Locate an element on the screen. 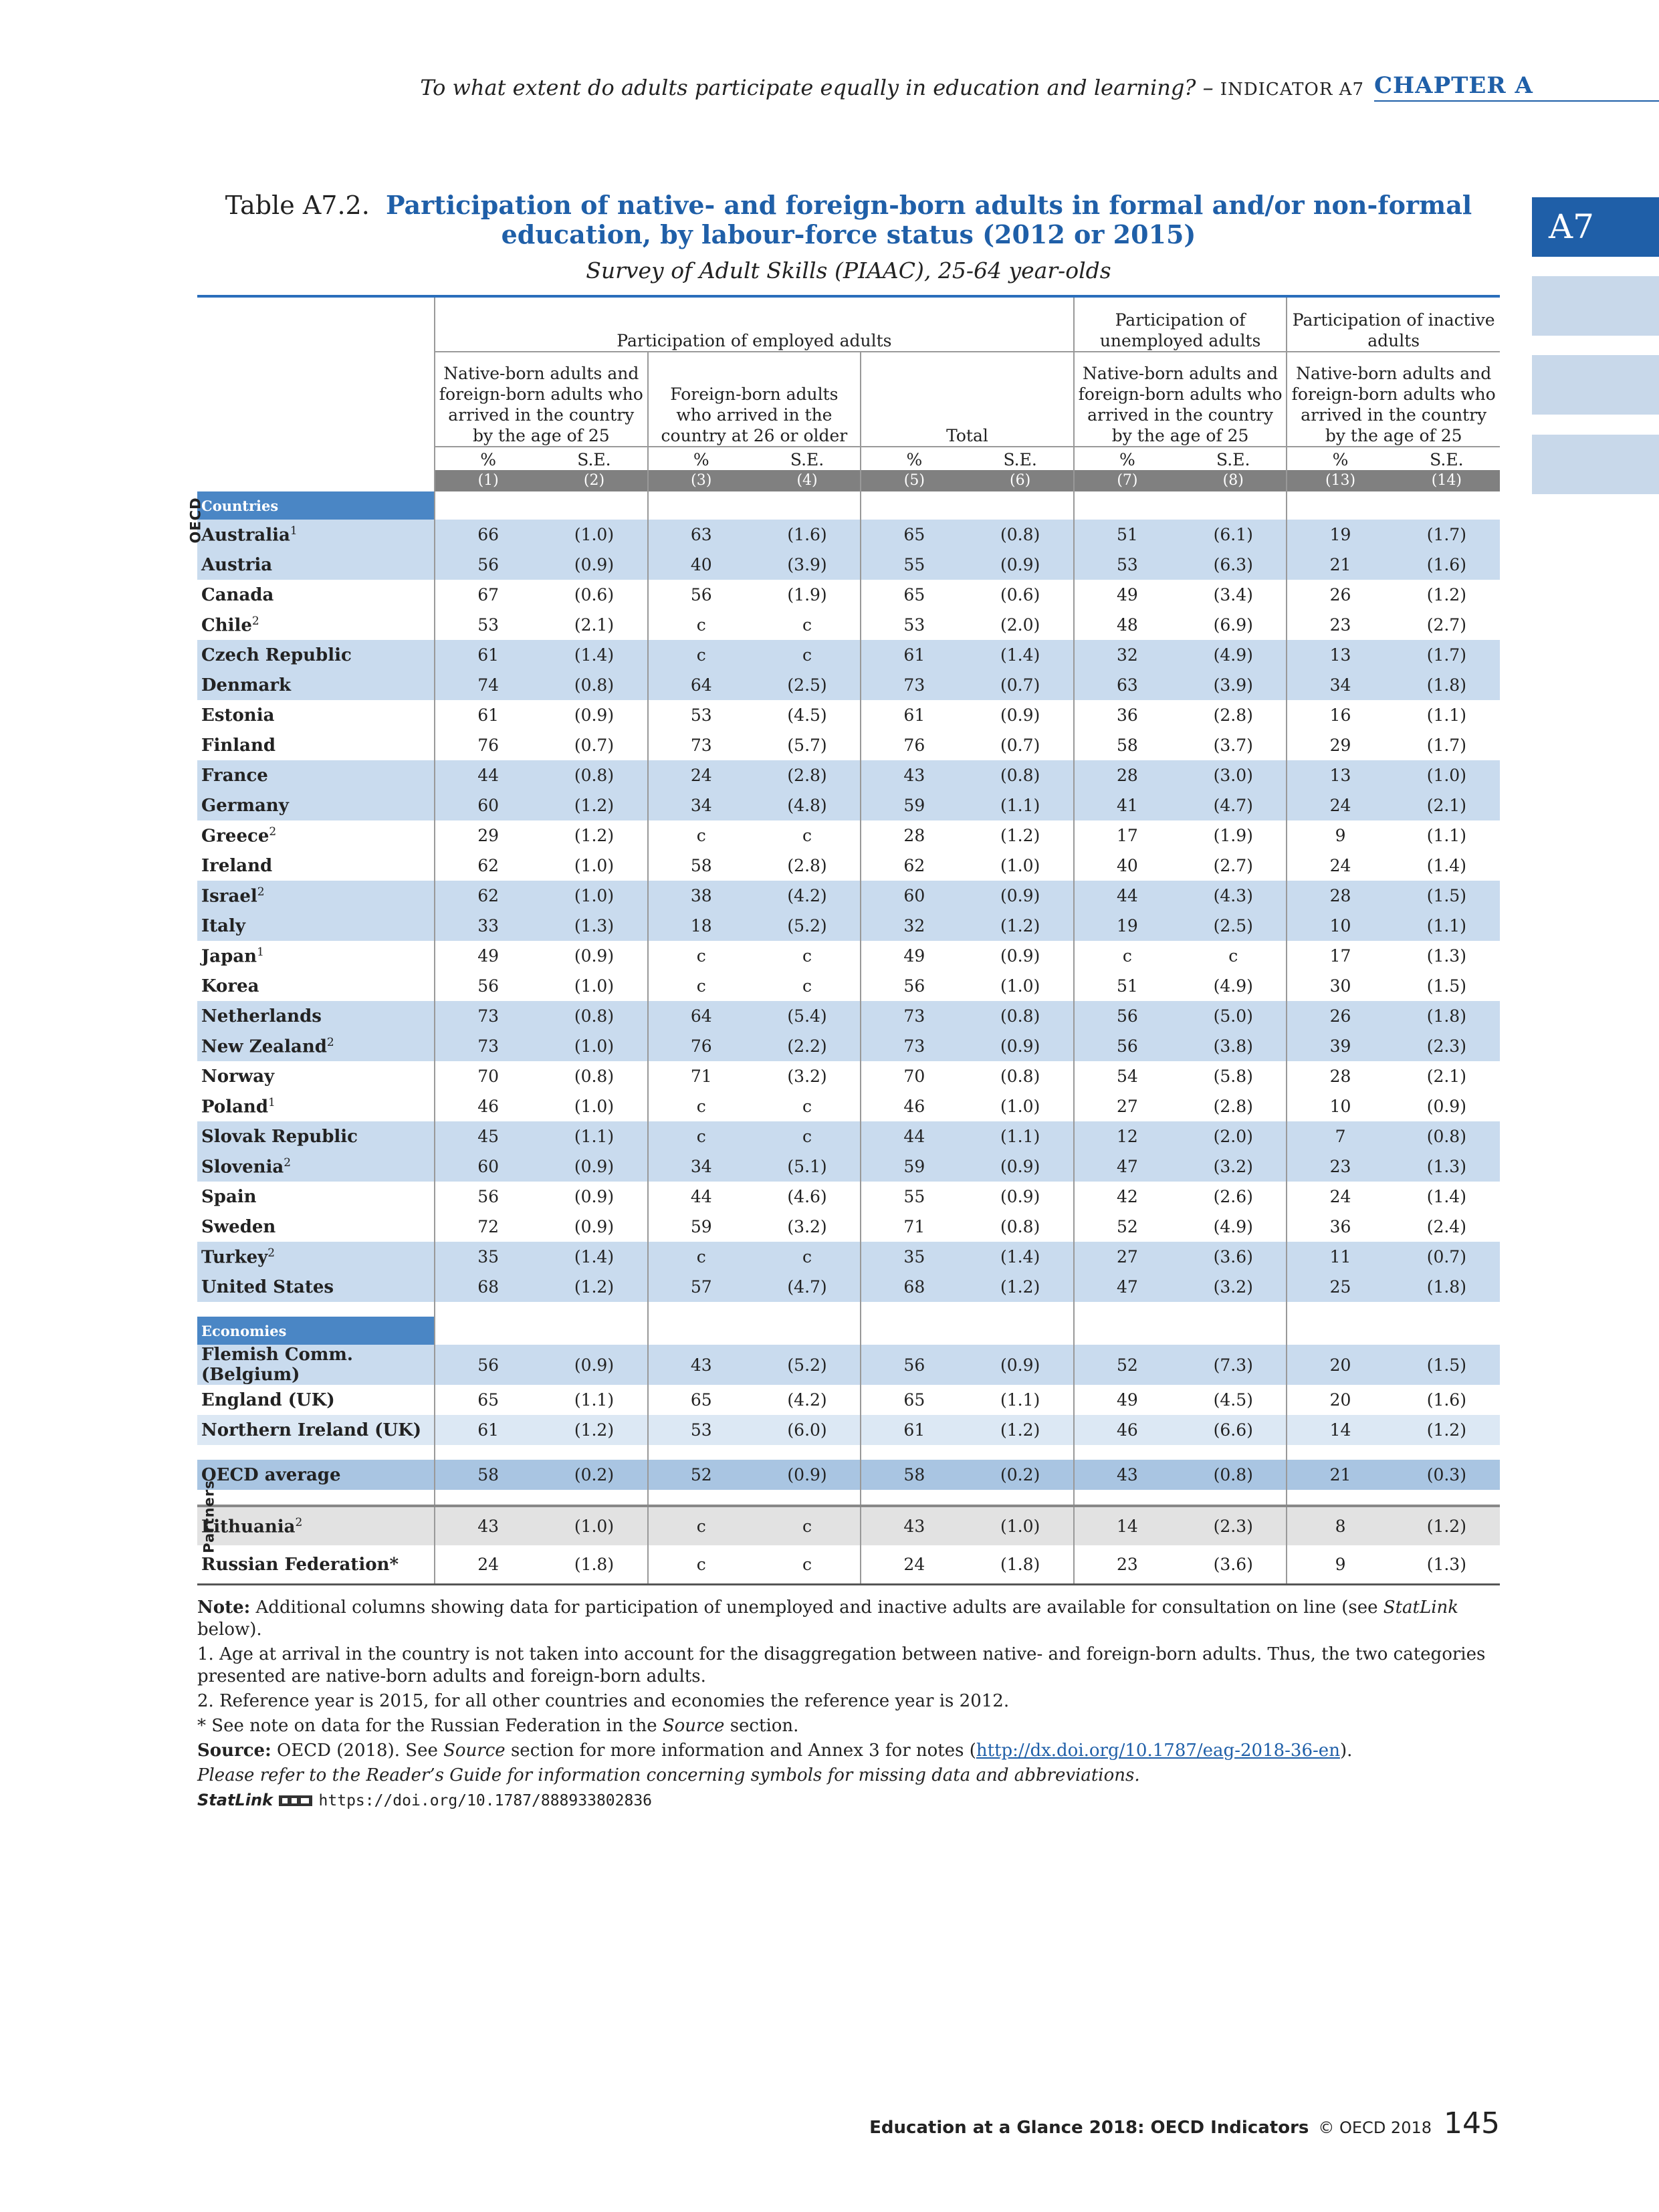 The height and width of the screenshot is (2212, 1659). cell: (2.0) is located at coordinates (1233, 1136).